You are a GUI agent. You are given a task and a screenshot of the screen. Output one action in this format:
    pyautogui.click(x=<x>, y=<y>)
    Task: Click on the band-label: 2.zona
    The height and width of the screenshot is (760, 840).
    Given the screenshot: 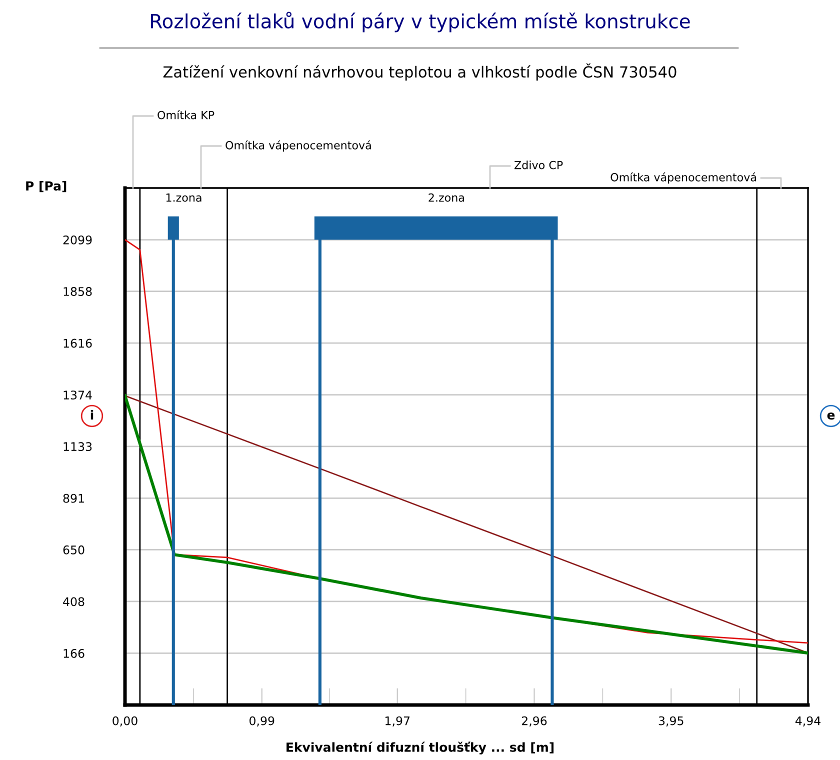 What is the action you would take?
    pyautogui.click(x=446, y=197)
    